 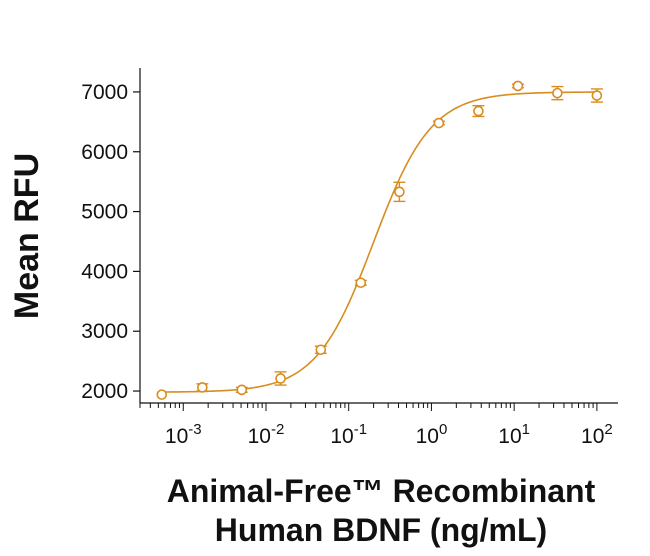 What do you see at coordinates (277, 429) in the screenshot?
I see `x-tick-exponent: -2` at bounding box center [277, 429].